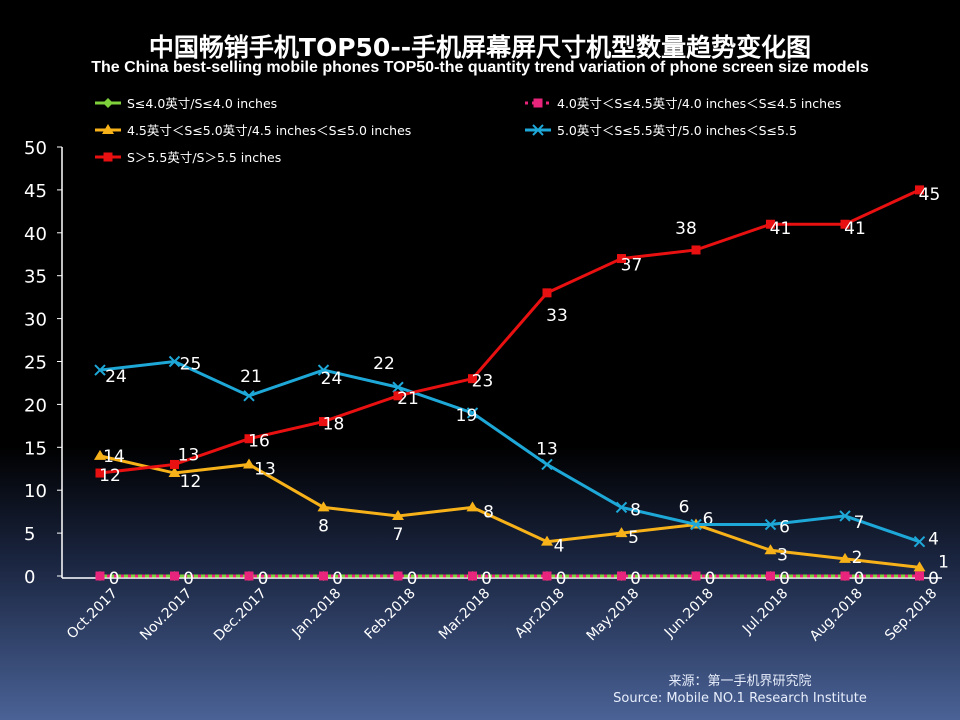 Image resolution: width=960 pixels, height=720 pixels. I want to click on y-tick-label: 25, so click(35, 363).